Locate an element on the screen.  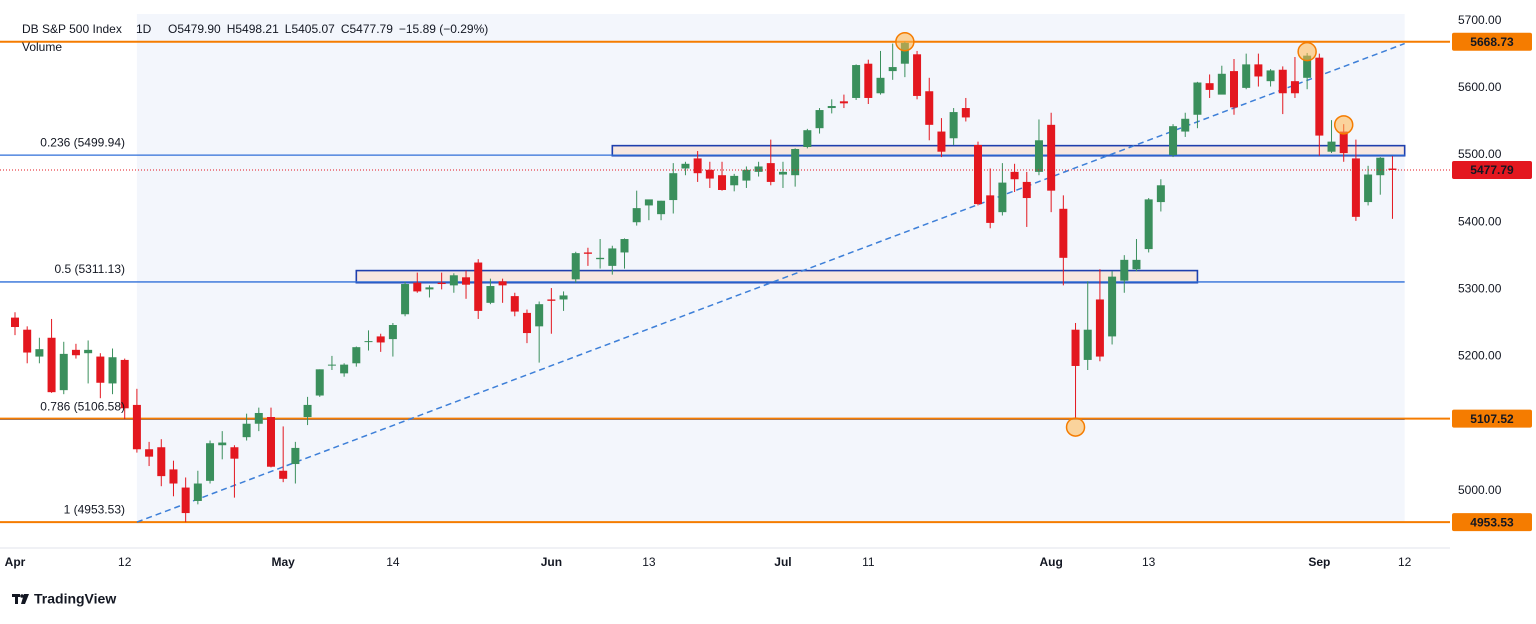
header-value: −15.89 (−0.29%) is located at coordinates (443, 29).